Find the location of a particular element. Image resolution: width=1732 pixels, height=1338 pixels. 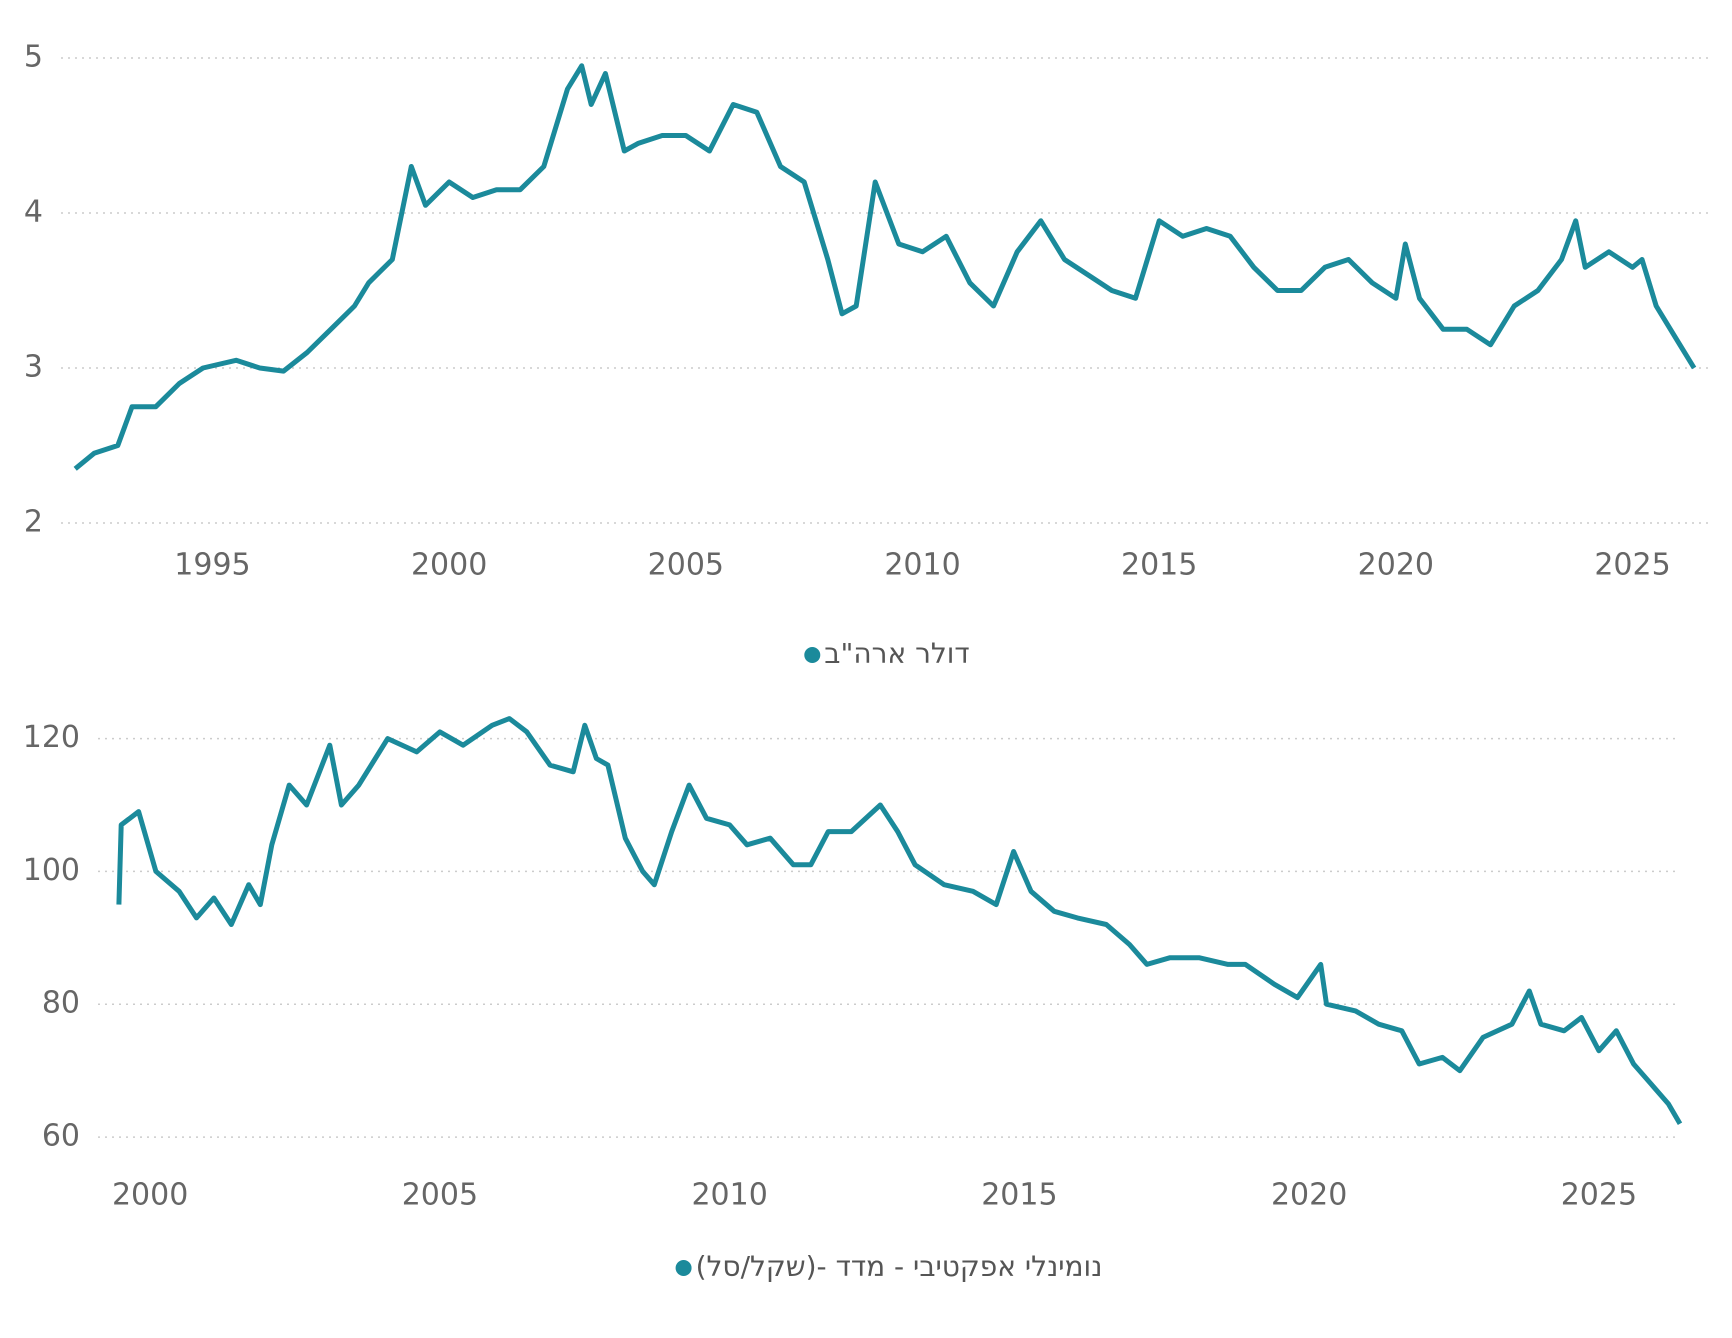

y-tick-label: 80 is located at coordinates (61, 1003).